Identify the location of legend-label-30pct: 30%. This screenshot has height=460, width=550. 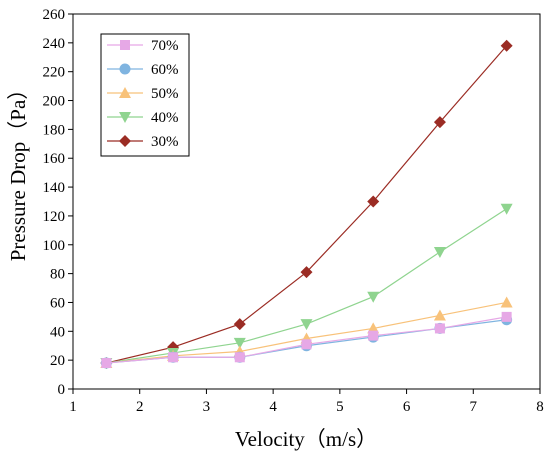
(165, 142).